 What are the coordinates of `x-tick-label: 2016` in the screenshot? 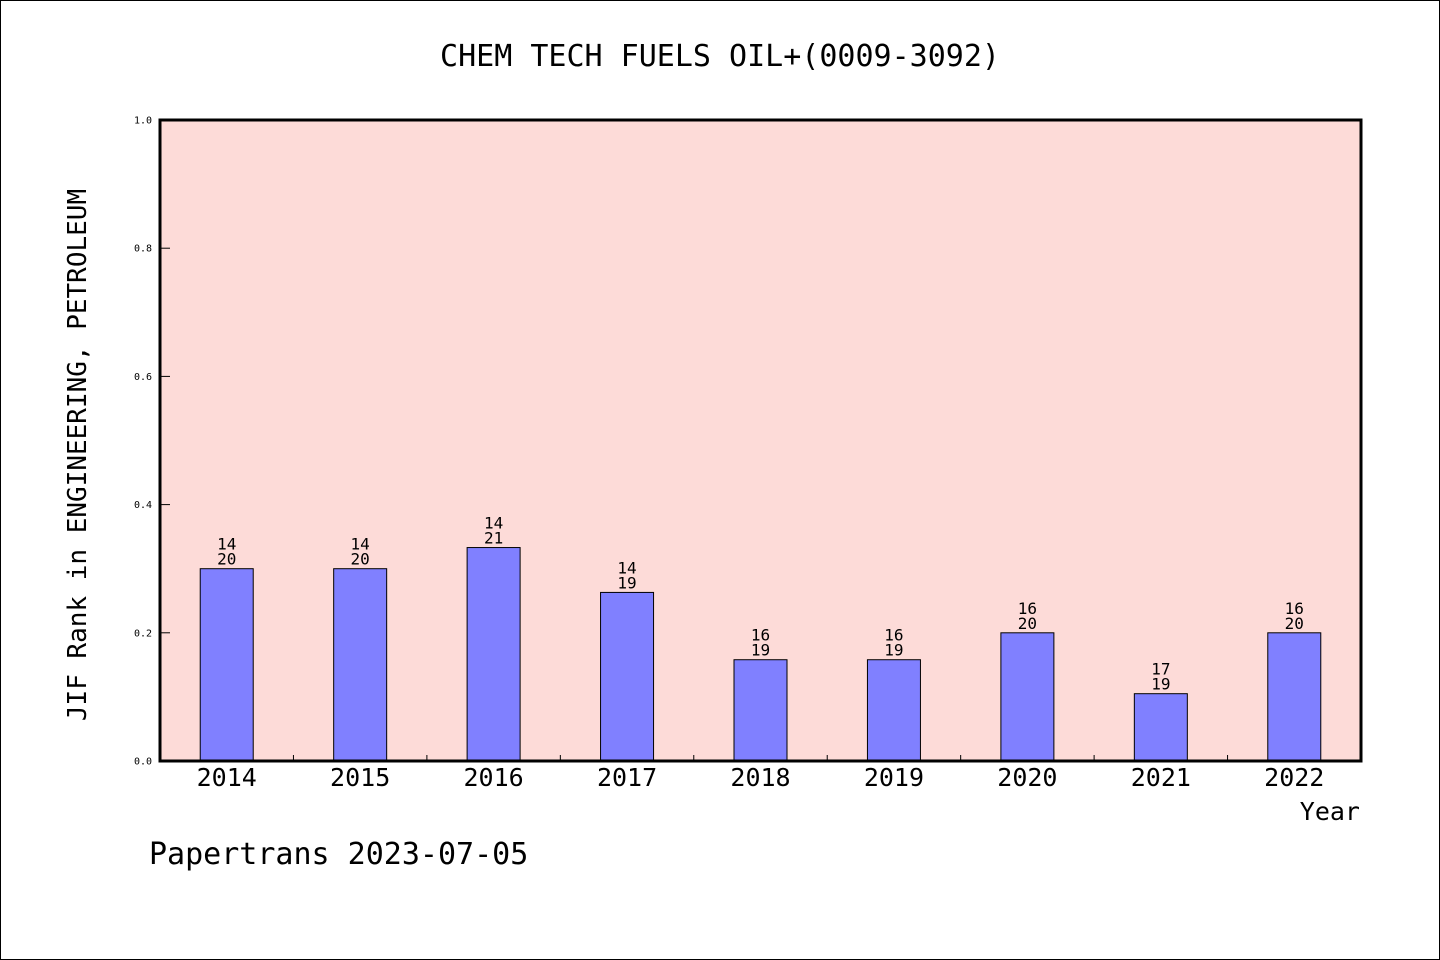 It's located at (494, 777).